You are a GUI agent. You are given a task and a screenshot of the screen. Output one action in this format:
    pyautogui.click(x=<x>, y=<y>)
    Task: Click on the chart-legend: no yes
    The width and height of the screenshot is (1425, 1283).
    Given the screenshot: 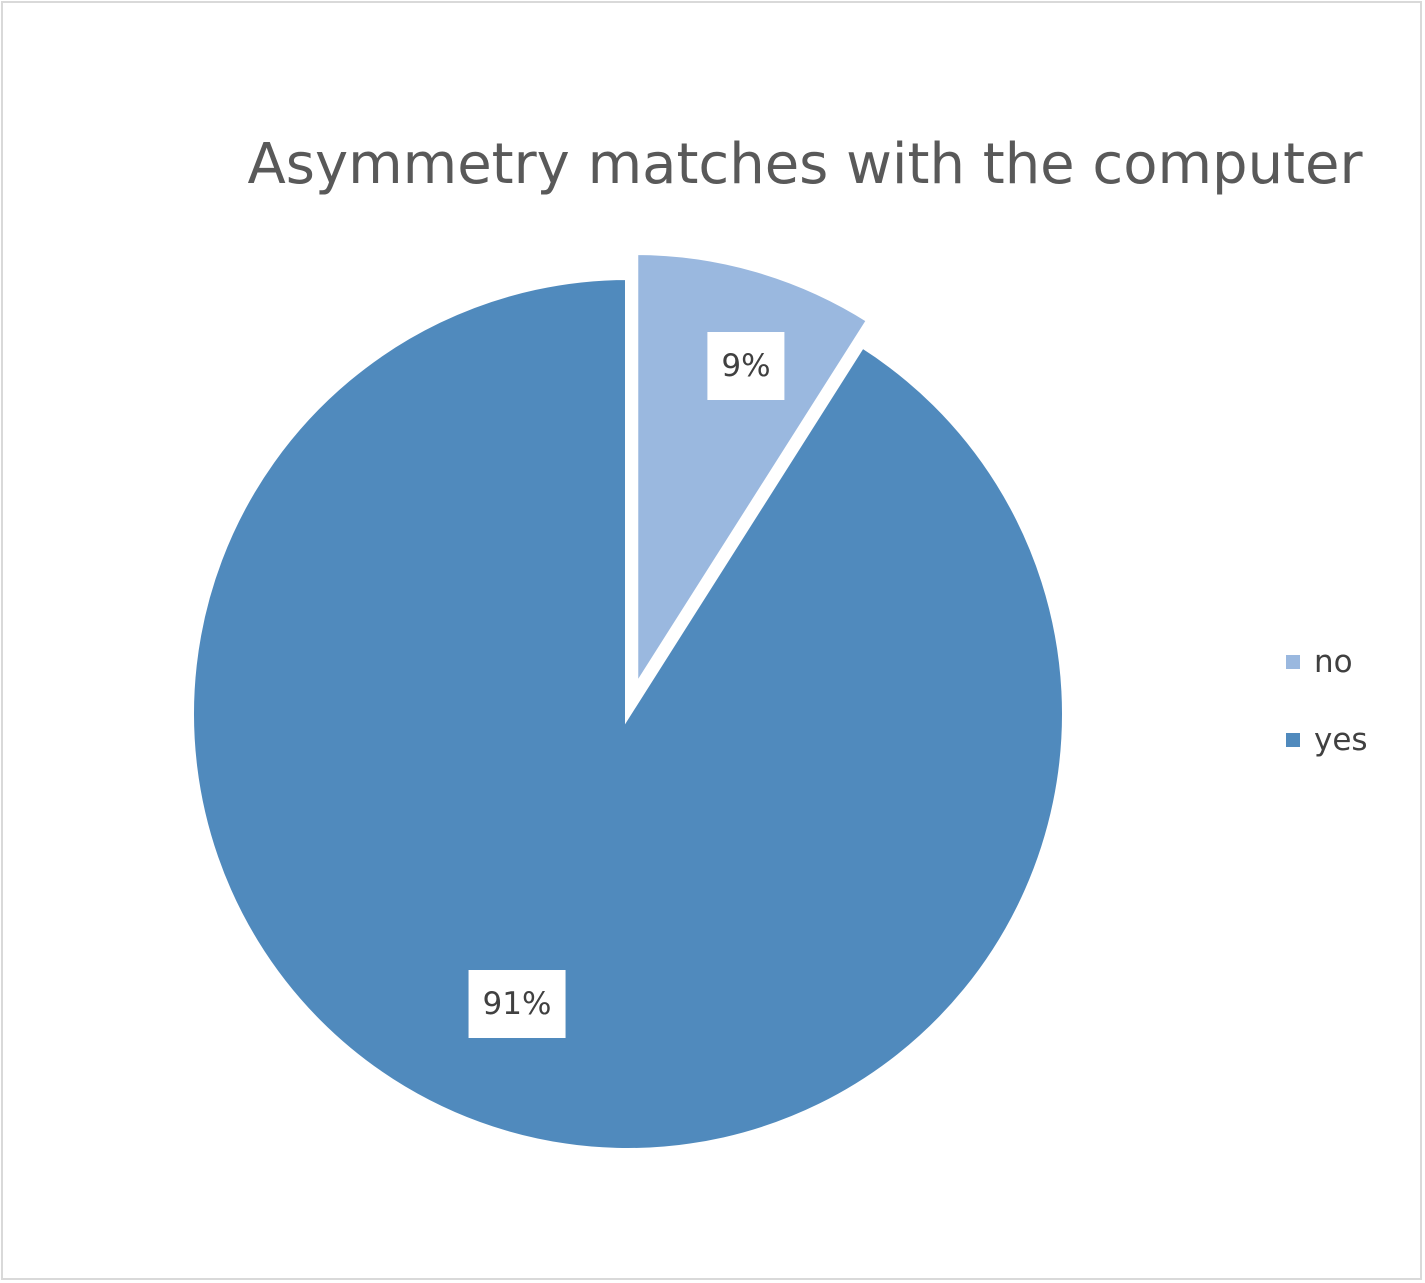 What is the action you would take?
    pyautogui.click(x=1341, y=714)
    